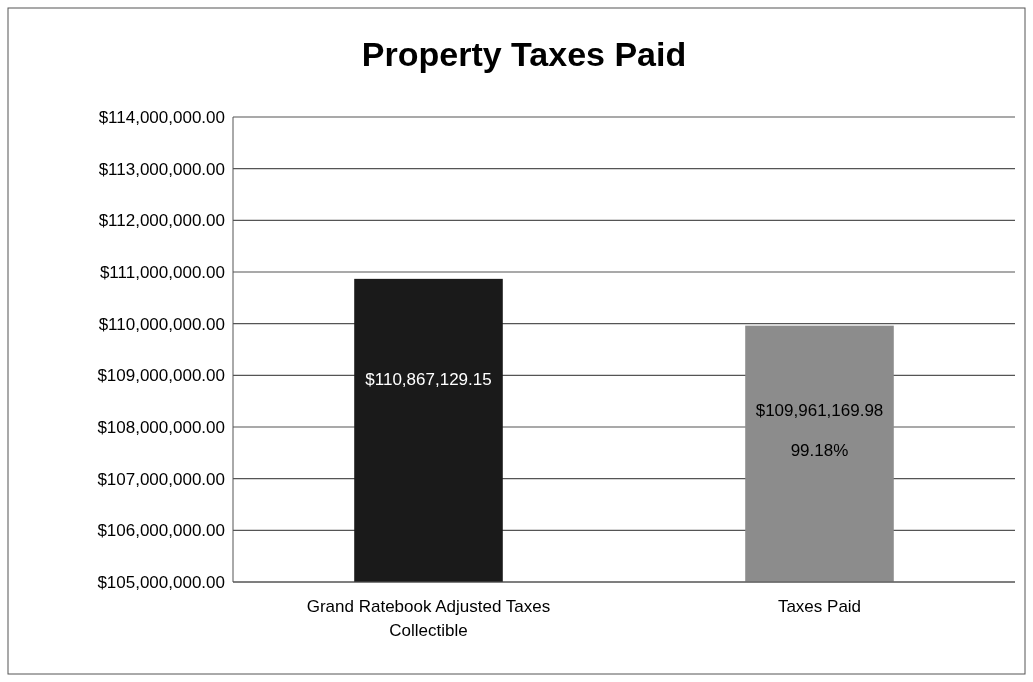  I want to click on y-tick-label: $108,000,000.00, so click(161, 427).